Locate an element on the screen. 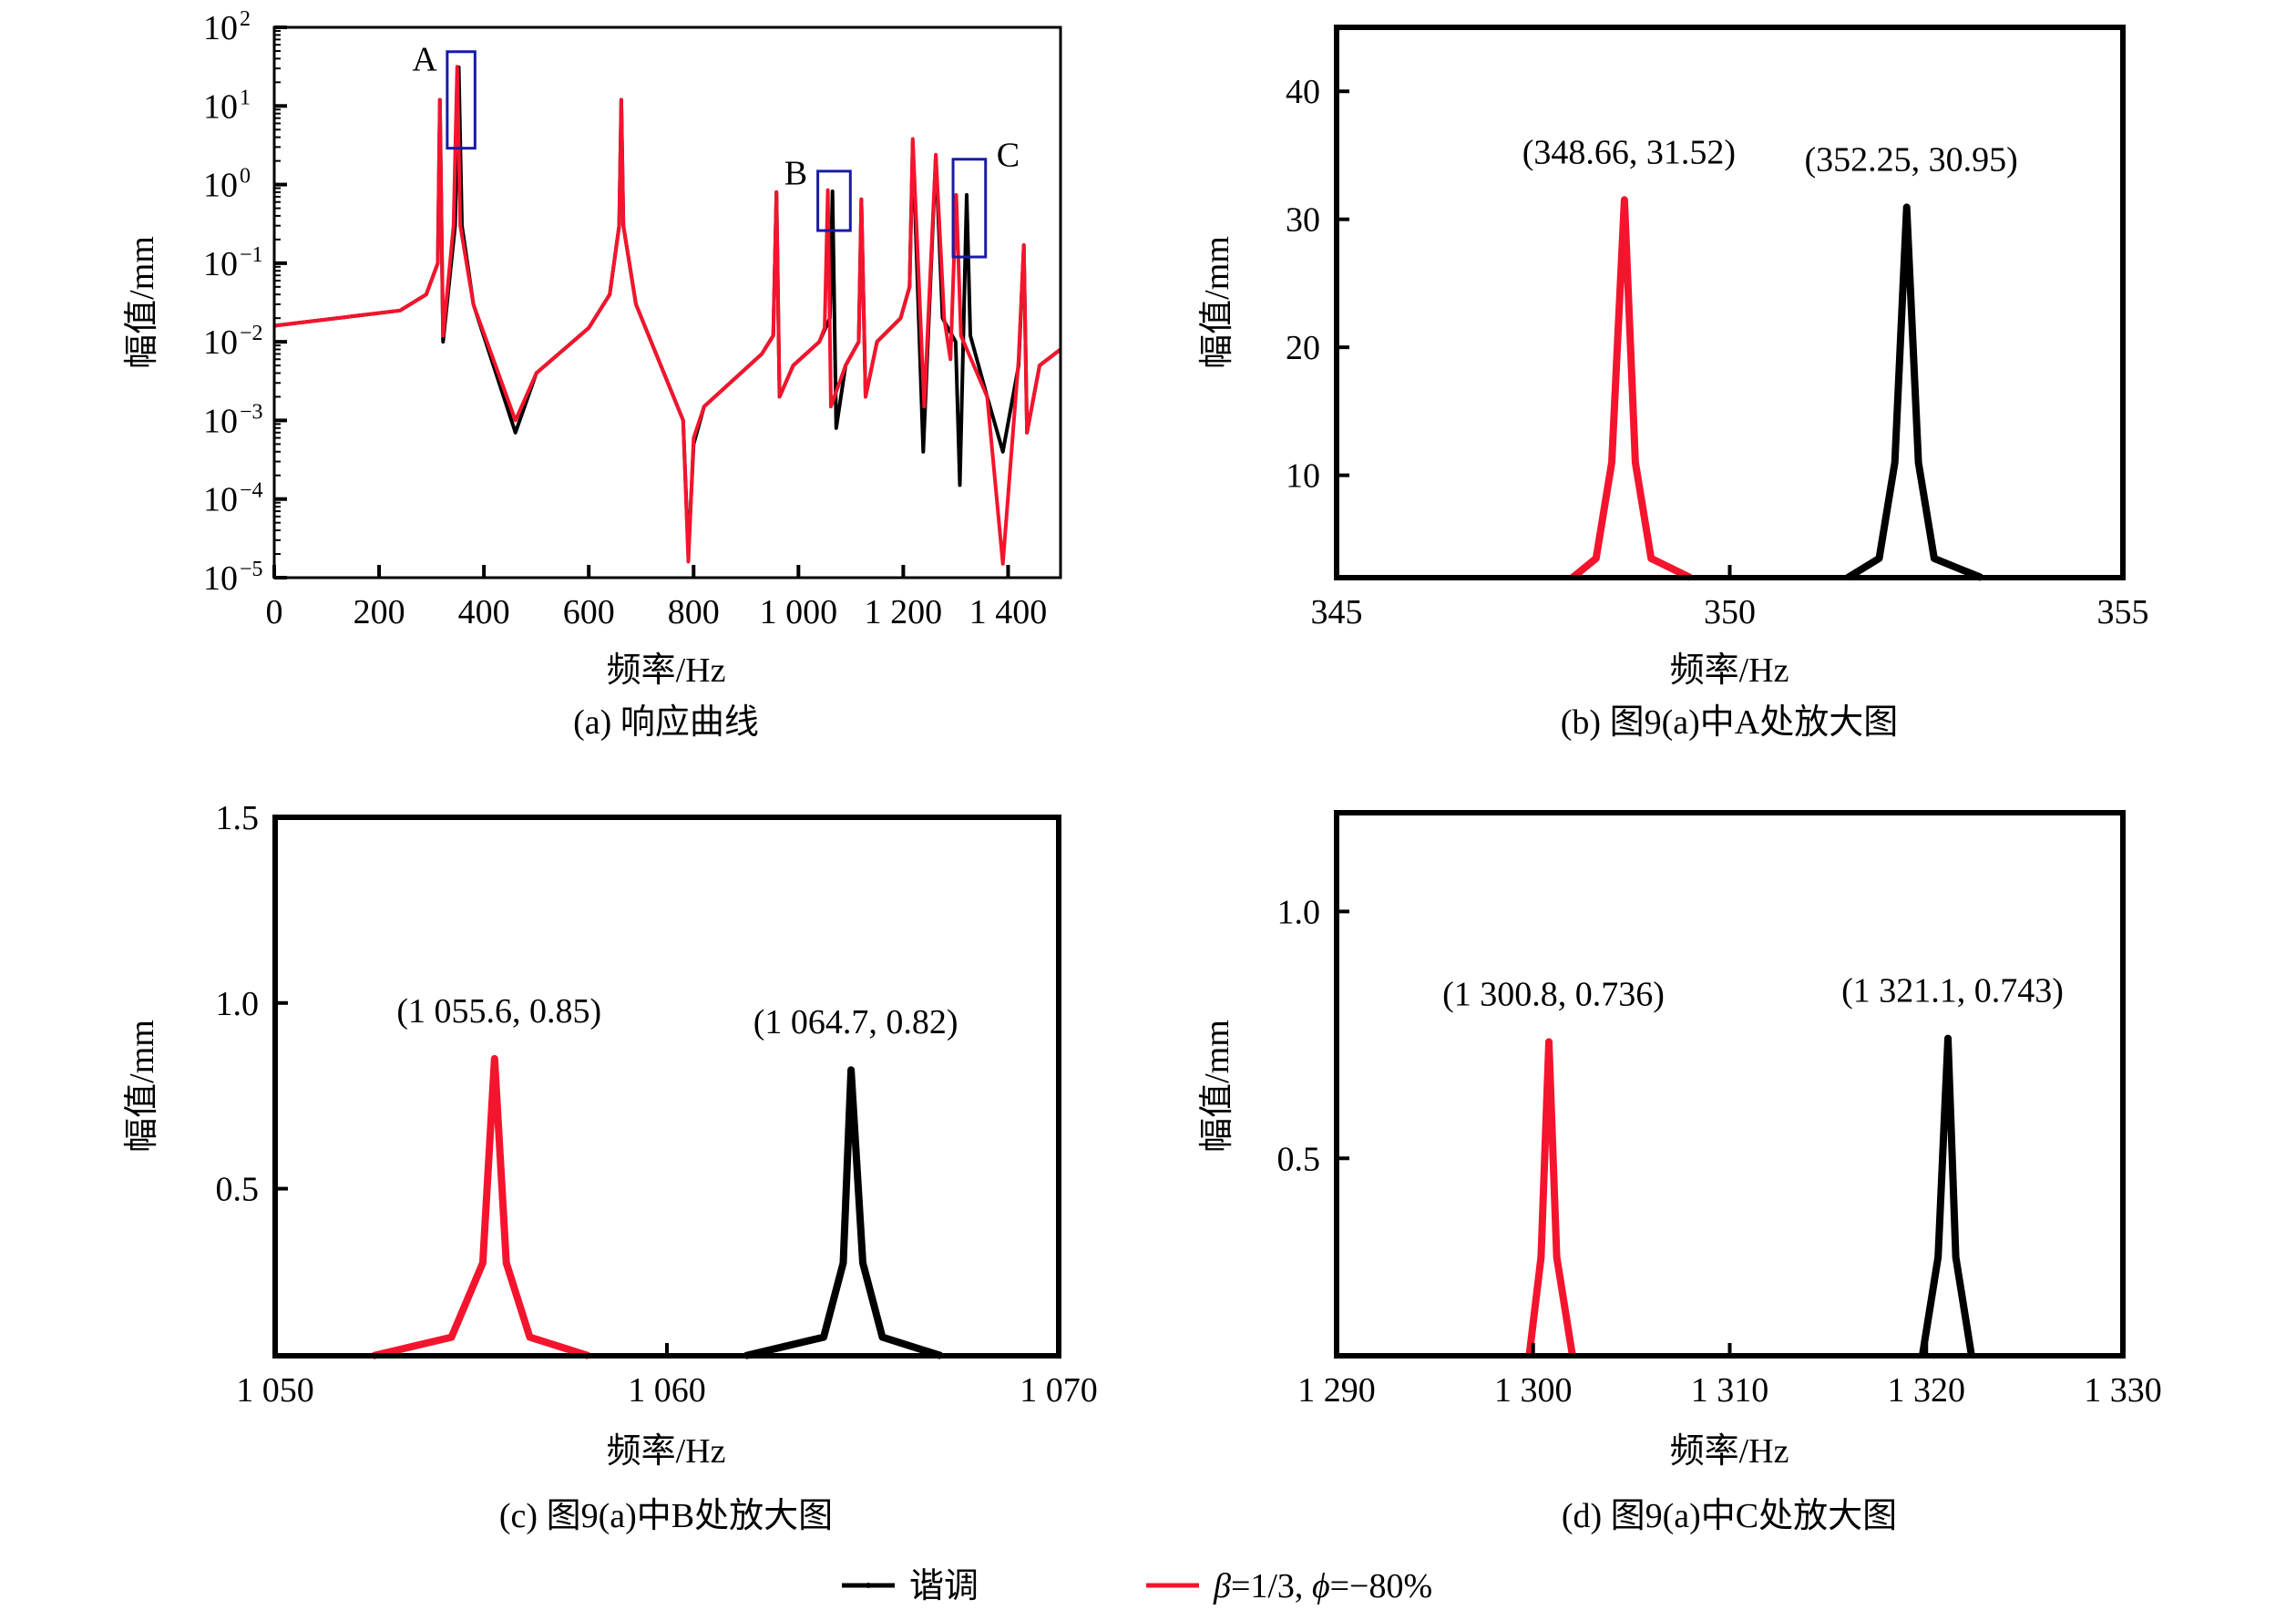 The width and height of the screenshot is (2296, 1610). x-tick-label: 1 310 is located at coordinates (1730, 1390).